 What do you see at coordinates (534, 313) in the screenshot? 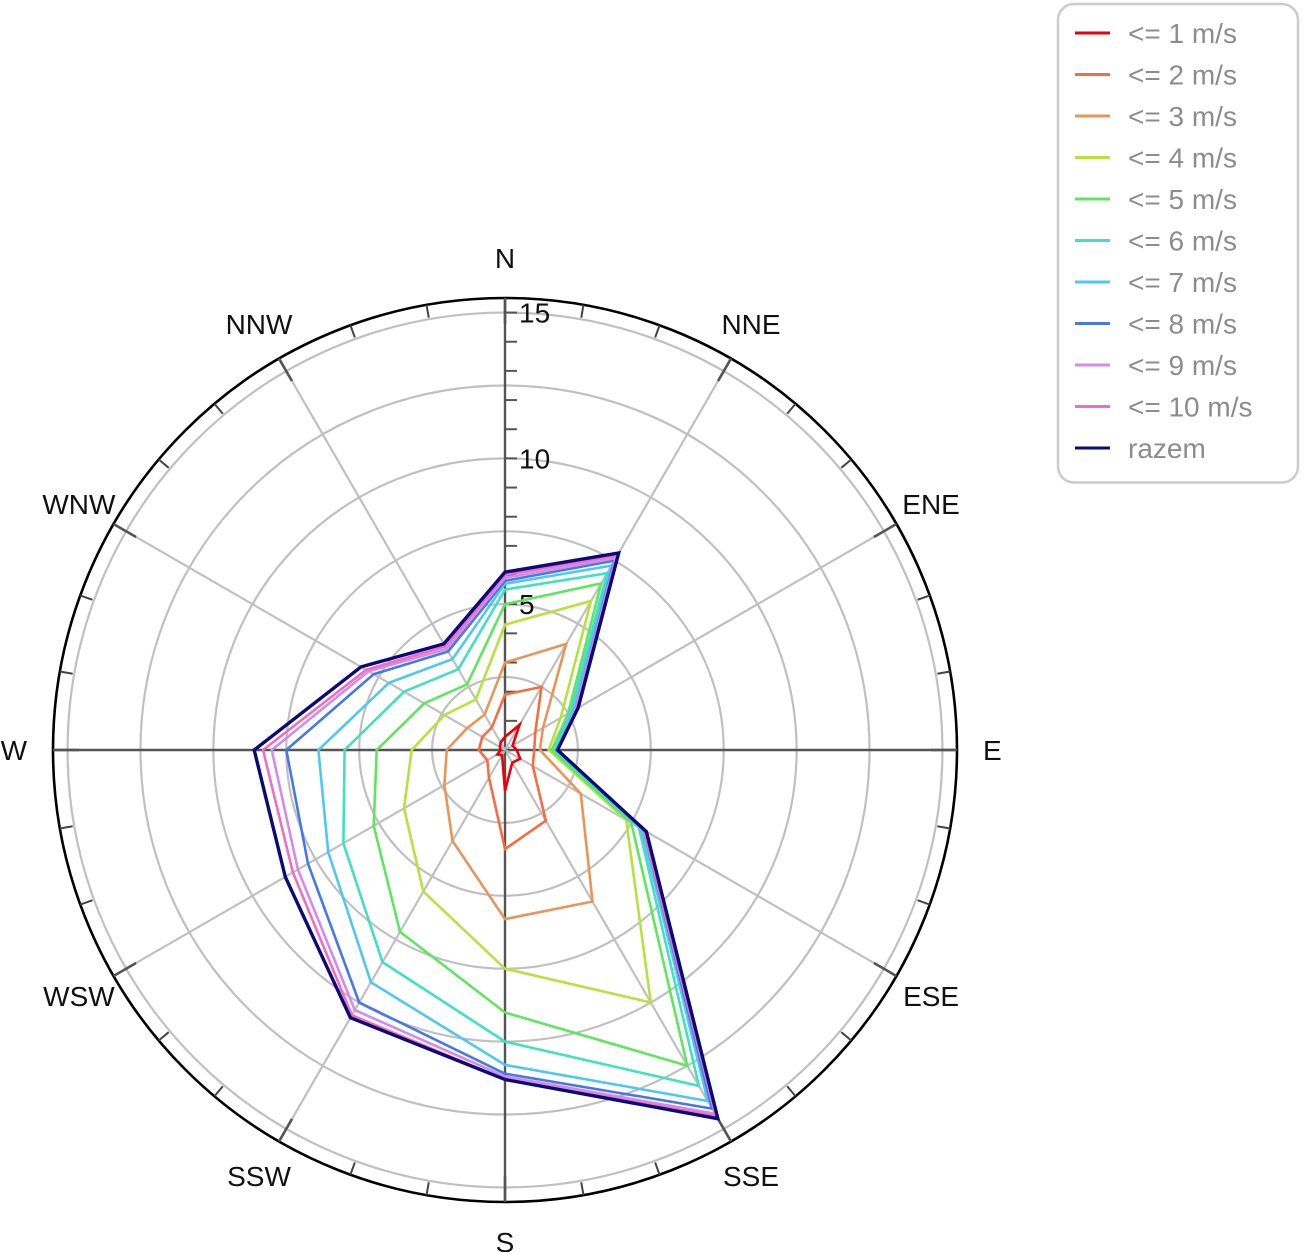
I see `ring-label: 15` at bounding box center [534, 313].